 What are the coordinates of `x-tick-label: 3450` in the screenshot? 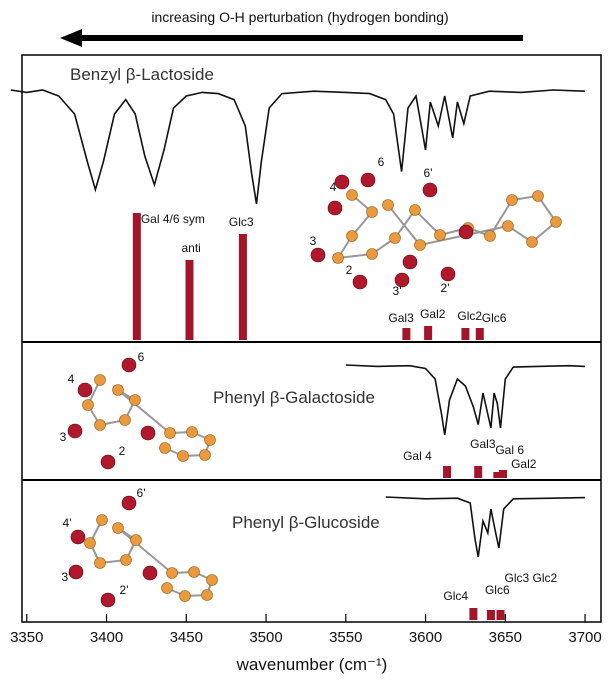 It's located at (186, 637).